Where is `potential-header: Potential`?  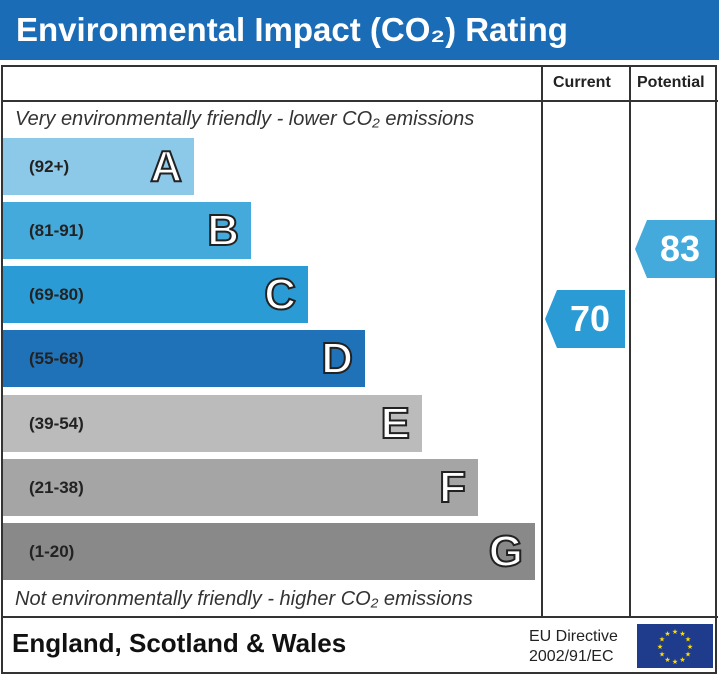
potential-header: Potential is located at coordinates (671, 82).